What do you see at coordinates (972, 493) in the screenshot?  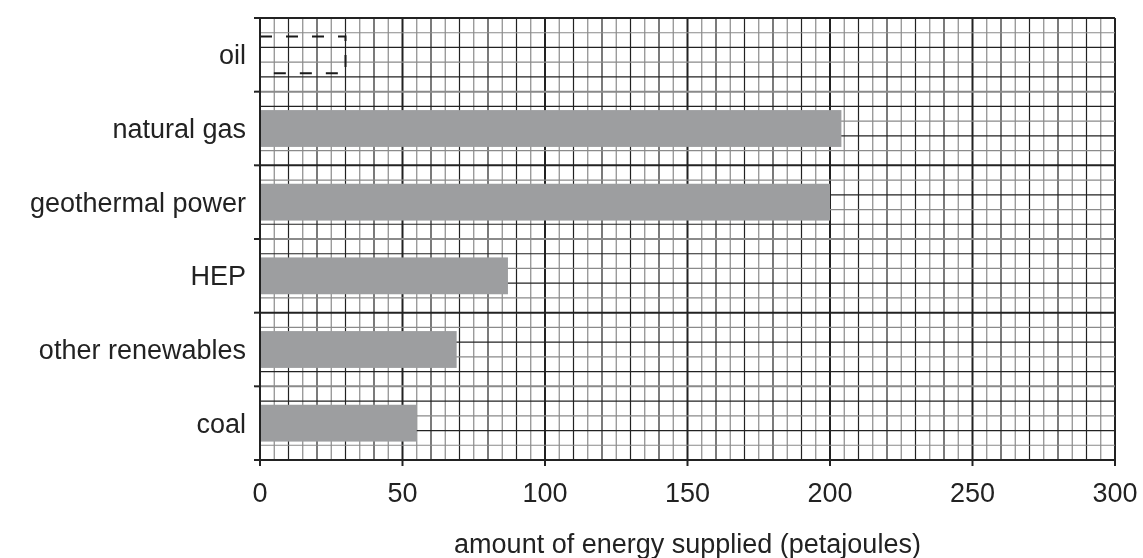 I see `x-tick-label: 250` at bounding box center [972, 493].